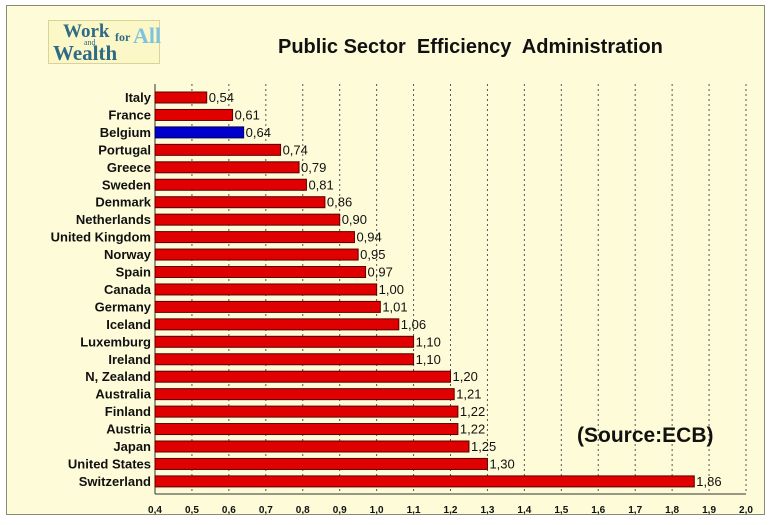 The image size is (775, 525). What do you see at coordinates (230, 184) in the screenshot?
I see `bar-sweden` at bounding box center [230, 184].